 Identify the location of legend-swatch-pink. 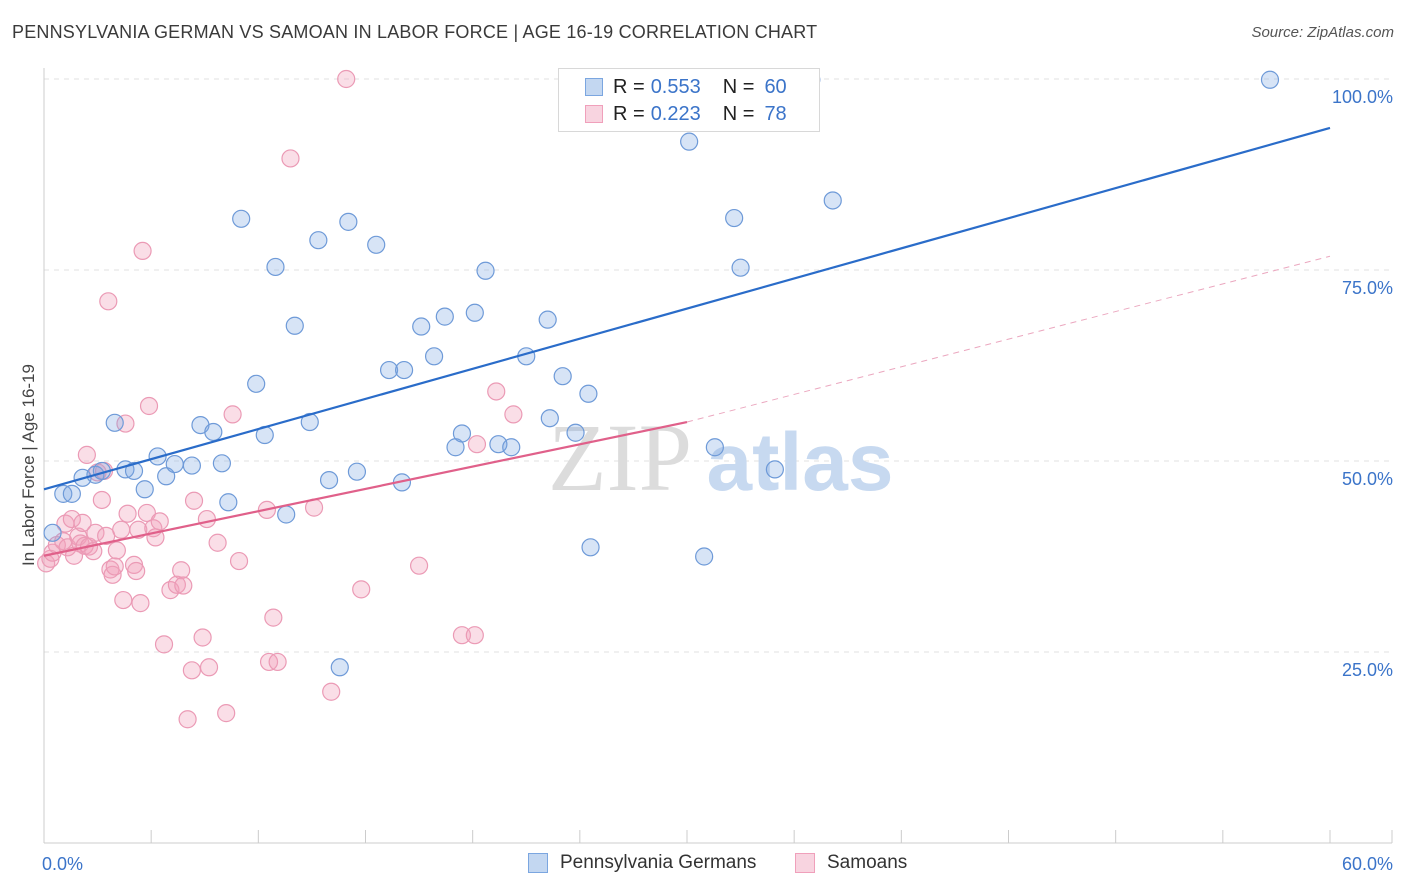
(805, 863).